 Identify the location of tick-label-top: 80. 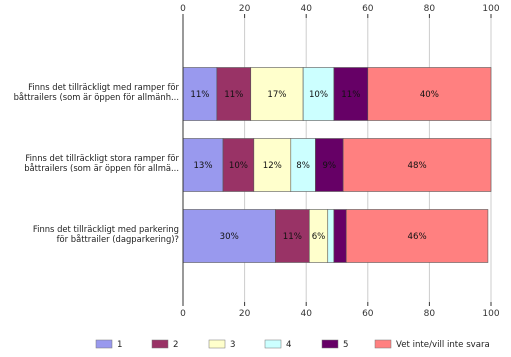
(430, 9).